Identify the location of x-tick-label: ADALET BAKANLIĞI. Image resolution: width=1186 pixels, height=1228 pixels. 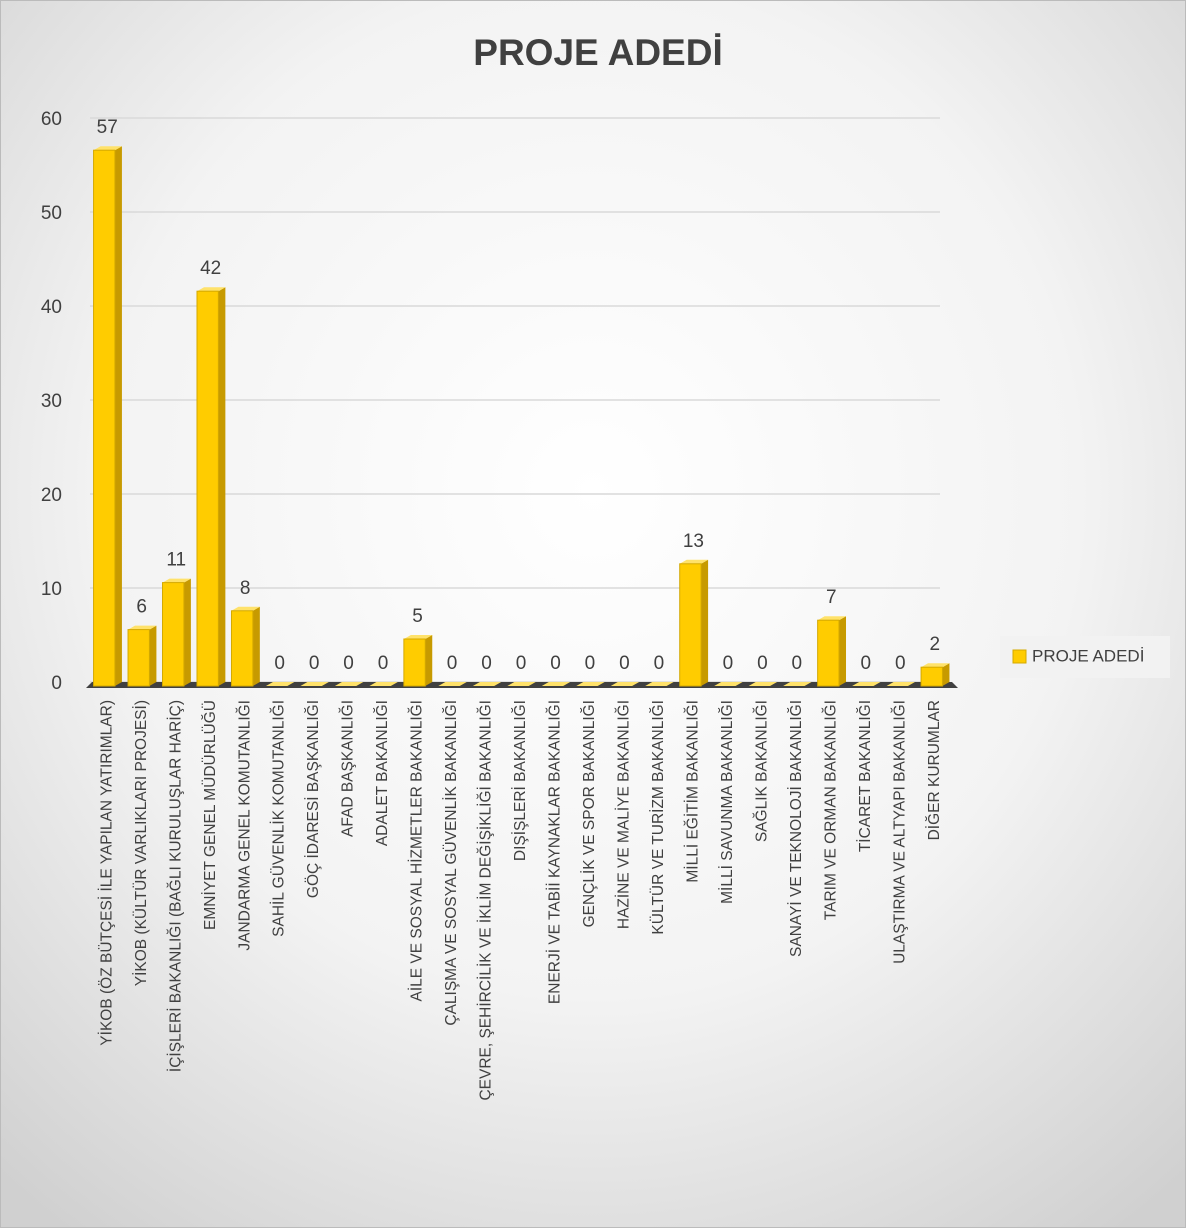
(382, 773).